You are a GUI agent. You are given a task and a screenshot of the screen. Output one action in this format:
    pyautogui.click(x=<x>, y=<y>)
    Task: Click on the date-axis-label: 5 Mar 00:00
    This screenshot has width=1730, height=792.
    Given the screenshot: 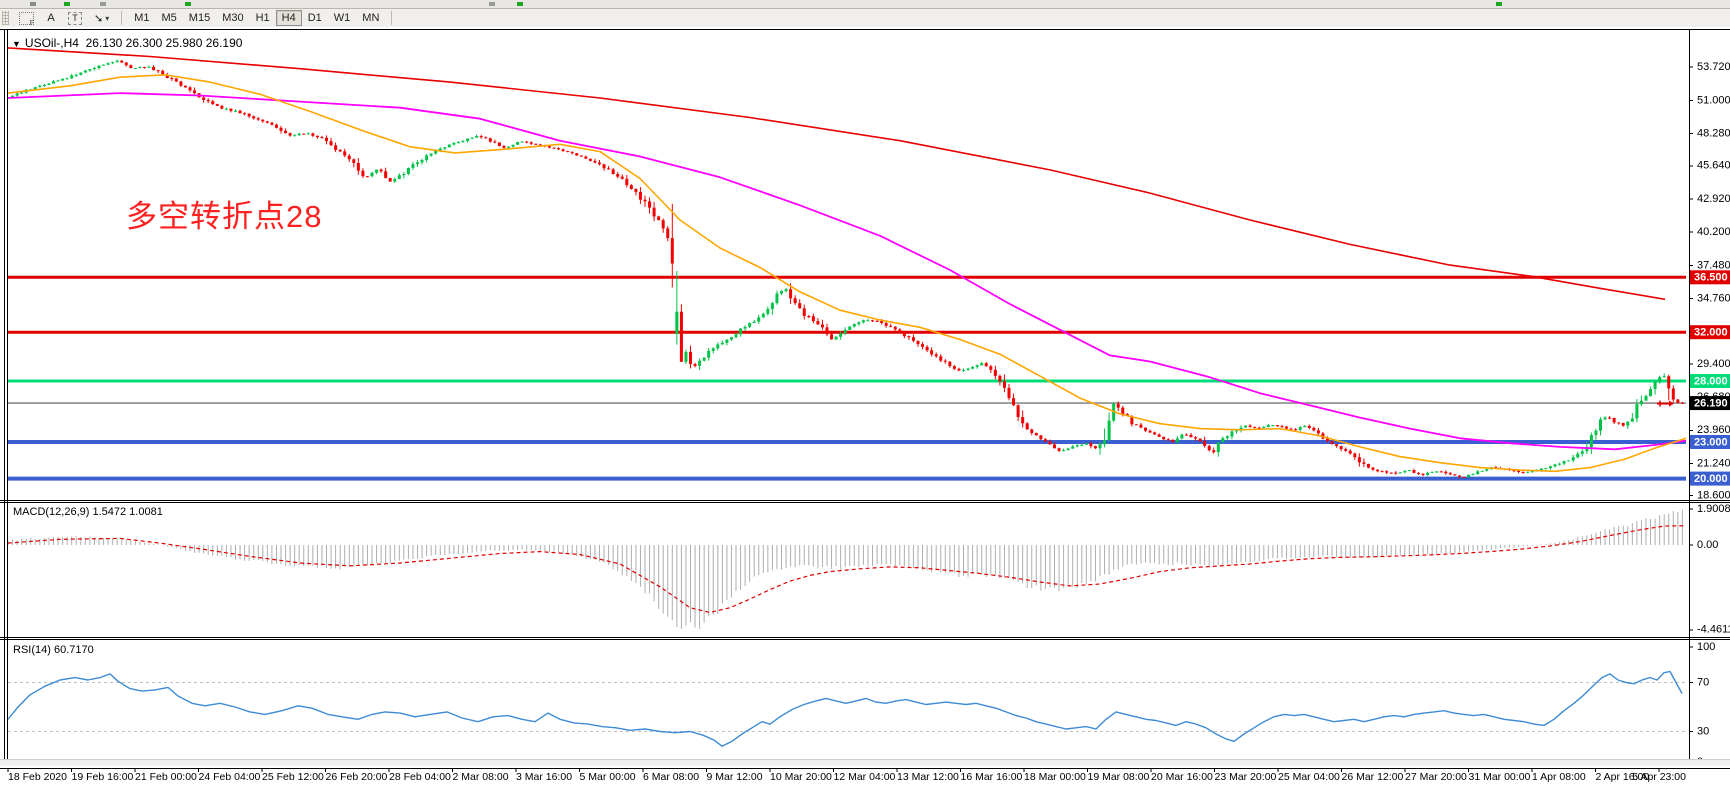 What is the action you would take?
    pyautogui.click(x=608, y=777)
    